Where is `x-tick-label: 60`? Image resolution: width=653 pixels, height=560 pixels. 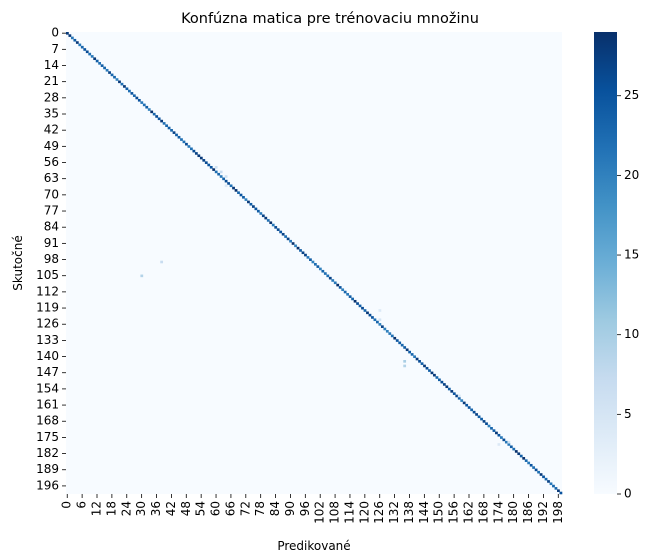 x-tick-label: 60 is located at coordinates (216, 508).